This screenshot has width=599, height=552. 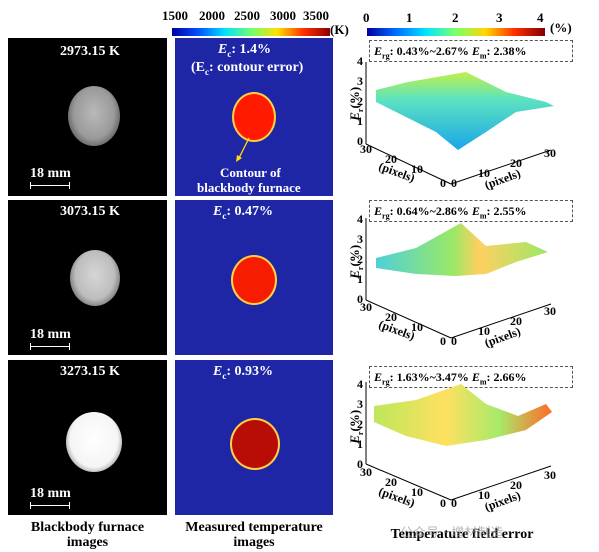 What do you see at coordinates (471, 51) in the screenshot?
I see `error-range-box-1: Erg: 0.43%~2.67% Em: 2.38%` at bounding box center [471, 51].